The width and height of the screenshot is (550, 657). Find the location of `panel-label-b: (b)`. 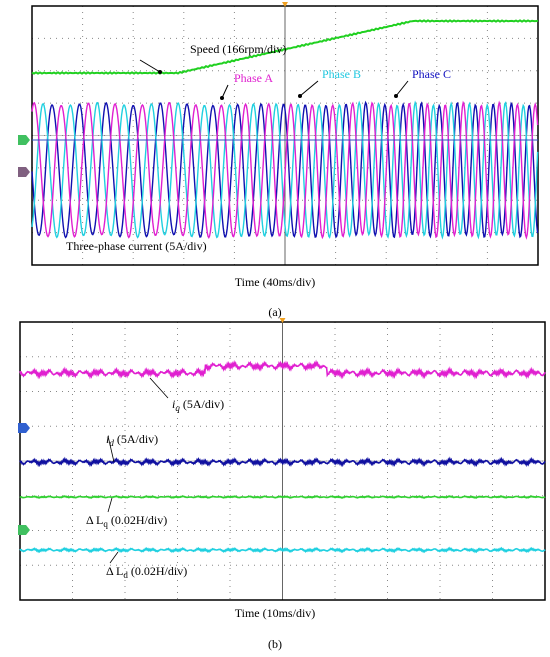

panel-label-b: (b) is located at coordinates (275, 644).